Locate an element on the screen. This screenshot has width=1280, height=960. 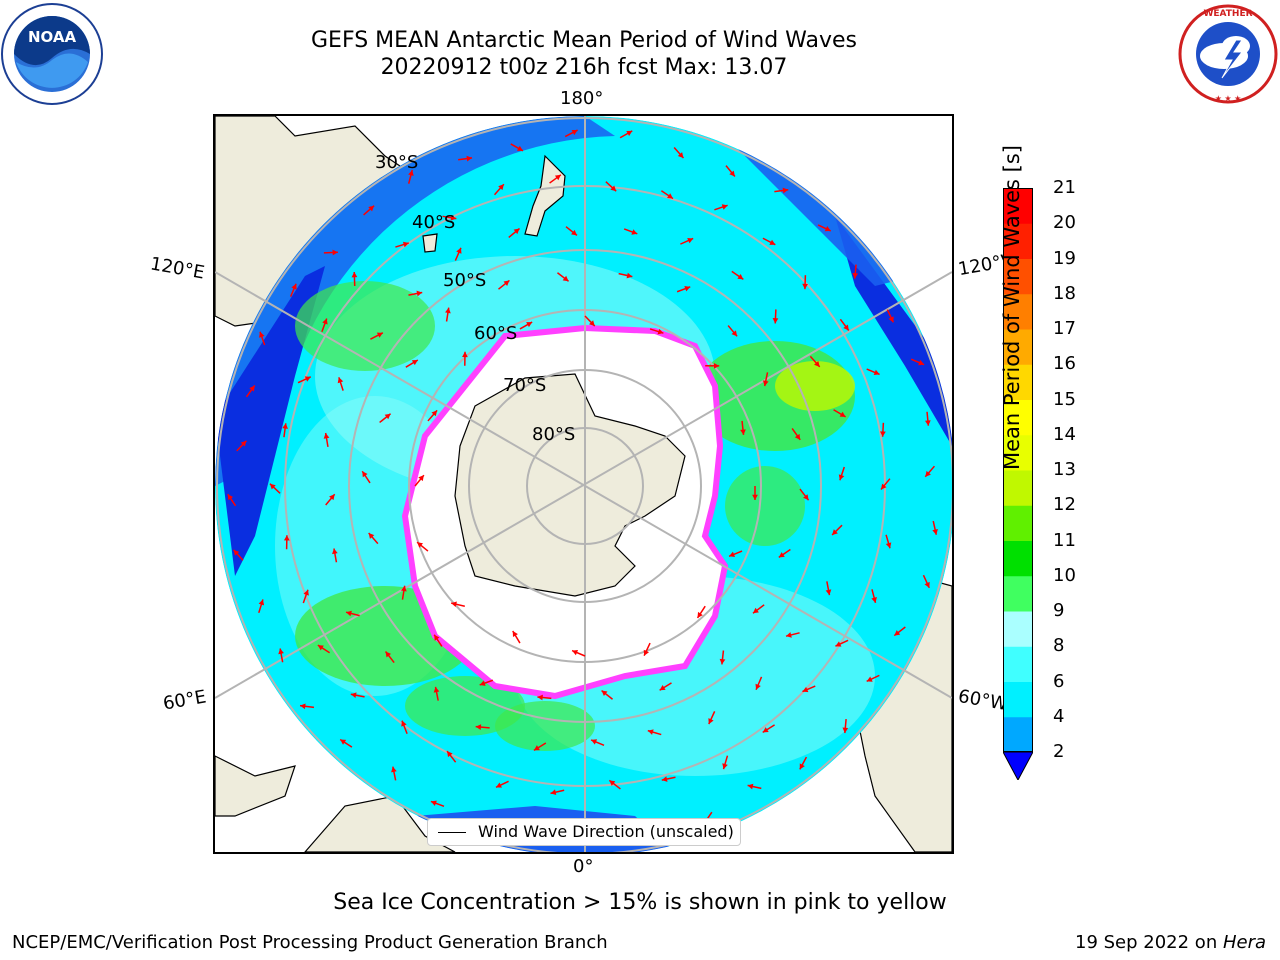
svg-text: WEATHER is located at coordinates (1227, 14).